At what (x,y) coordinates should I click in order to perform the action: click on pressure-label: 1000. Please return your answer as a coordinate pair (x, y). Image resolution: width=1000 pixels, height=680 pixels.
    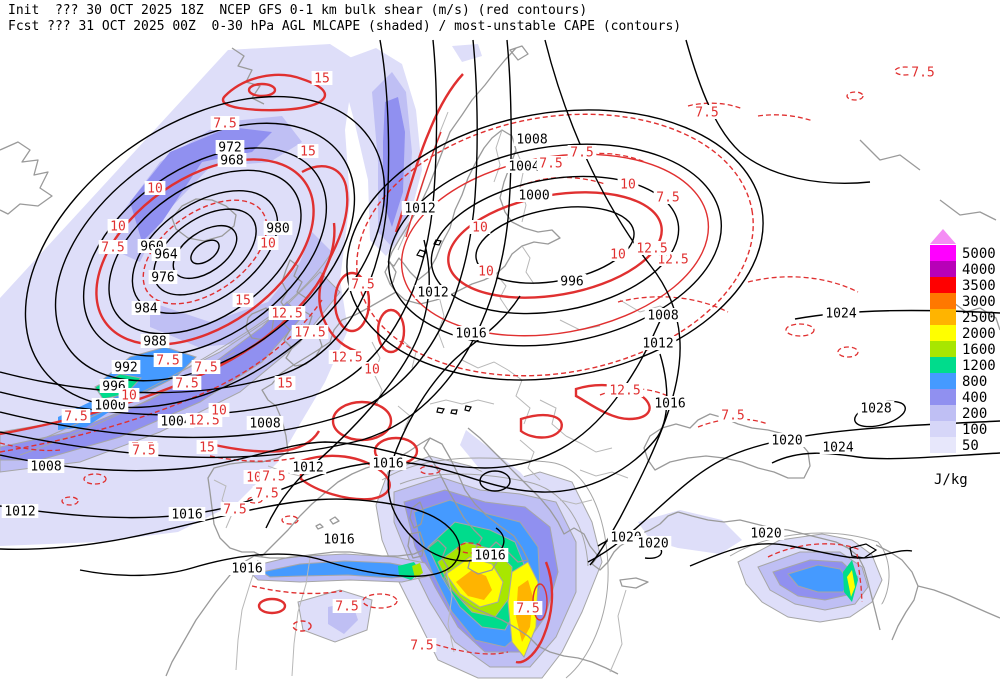
    Looking at the image, I should click on (109, 406).